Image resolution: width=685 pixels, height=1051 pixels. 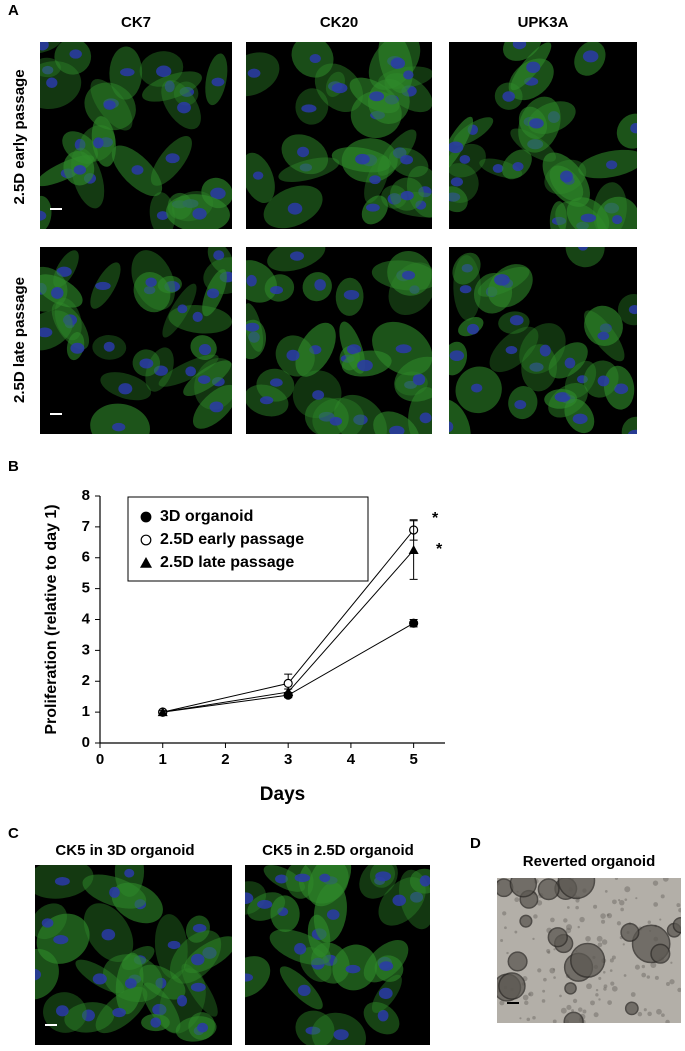 What do you see at coordinates (543, 22) in the screenshot?
I see `column-header: UPK3A` at bounding box center [543, 22].